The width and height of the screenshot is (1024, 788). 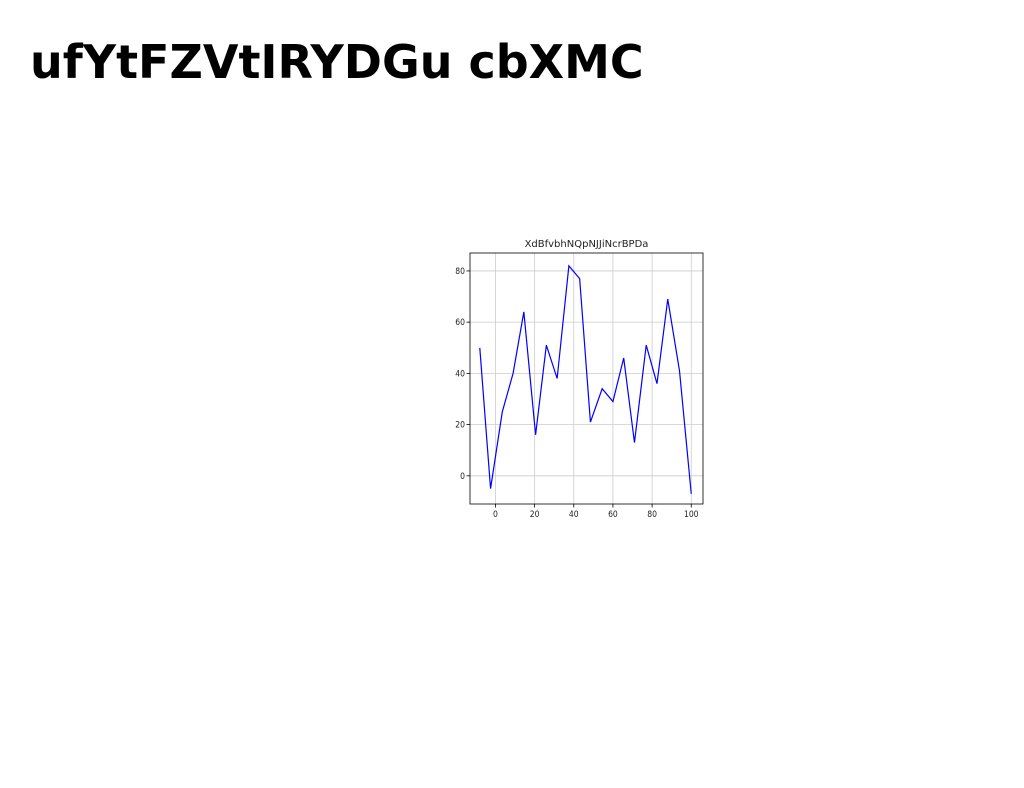 I want to click on series-layer, so click(x=585, y=379).